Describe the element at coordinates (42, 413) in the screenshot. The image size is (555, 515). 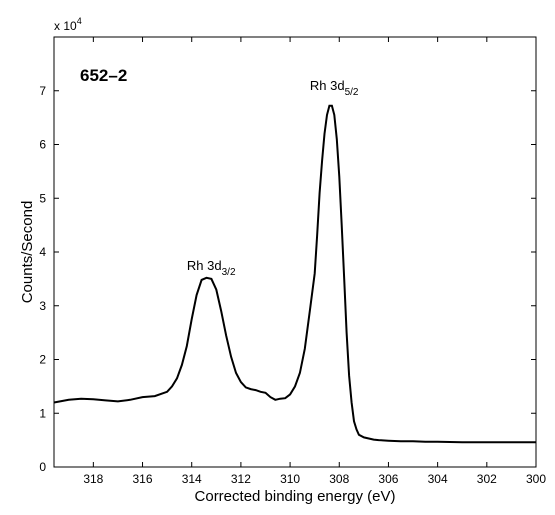
I see `y-tick-label: 1` at that location.